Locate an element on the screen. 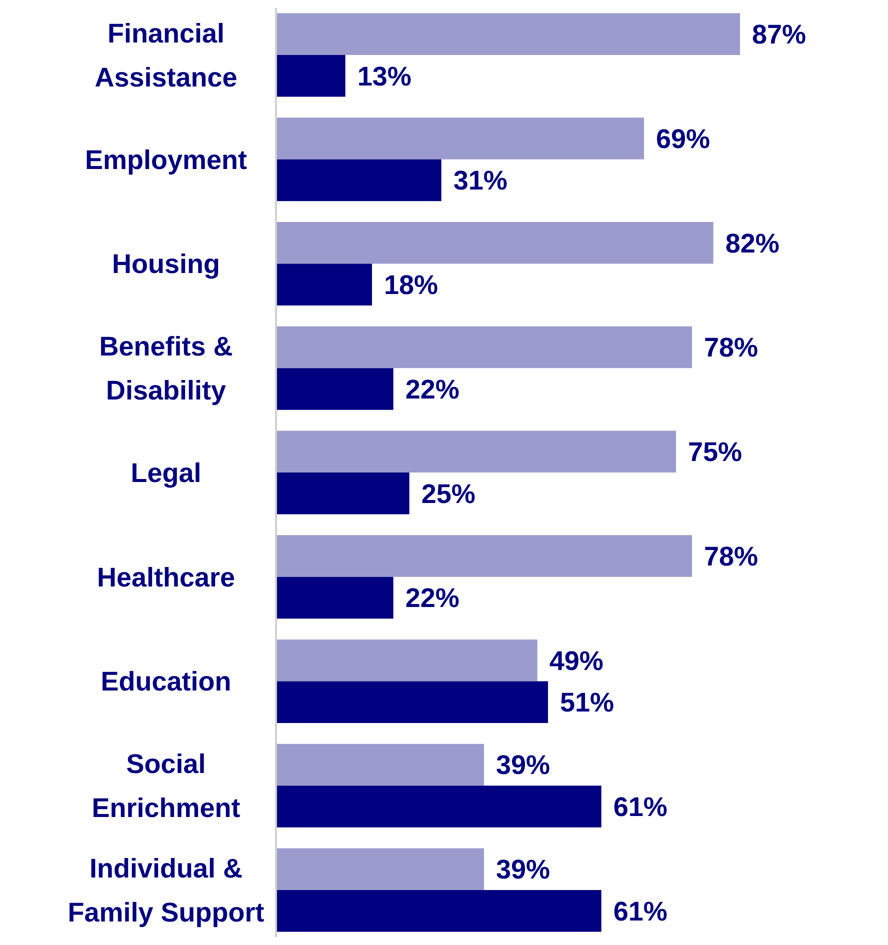 The image size is (888, 945). data-label: 51% is located at coordinates (587, 703).